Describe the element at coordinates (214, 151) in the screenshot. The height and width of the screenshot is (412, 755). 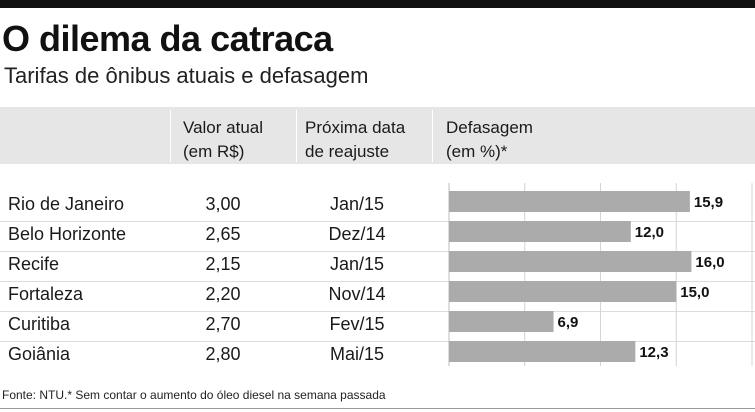
I see `header-valor-line2: (em R$)` at that location.